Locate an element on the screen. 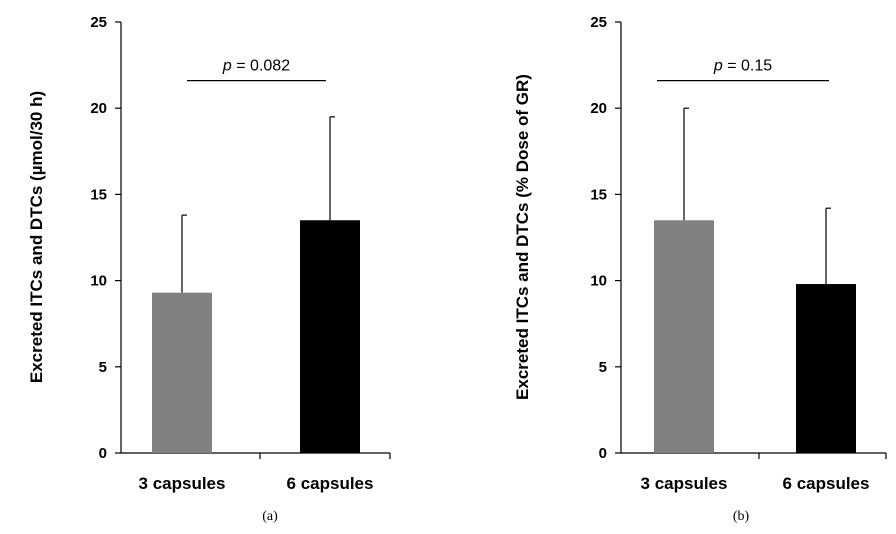 The height and width of the screenshot is (534, 896). y-axis-title-b: Excreted ITCs and DTCs (% Dose of GR) is located at coordinates (522, 237).